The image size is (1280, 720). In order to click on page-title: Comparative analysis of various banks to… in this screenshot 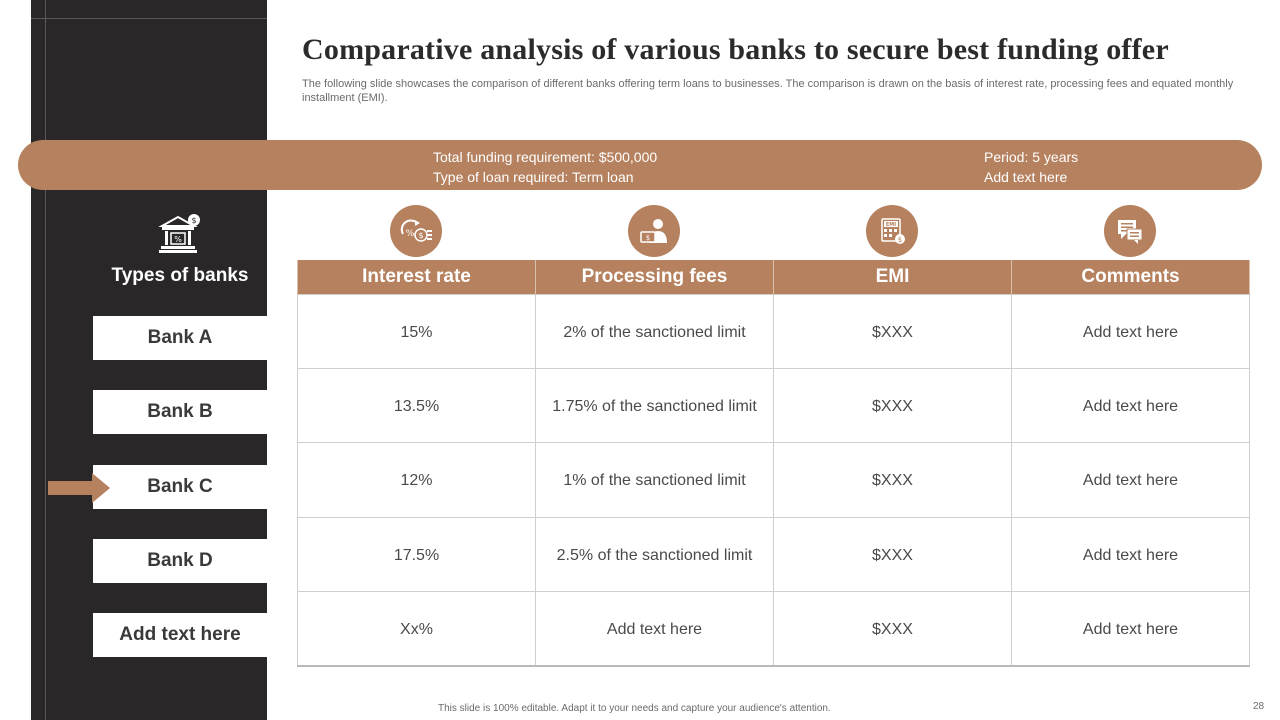, I will do `click(735, 49)`.